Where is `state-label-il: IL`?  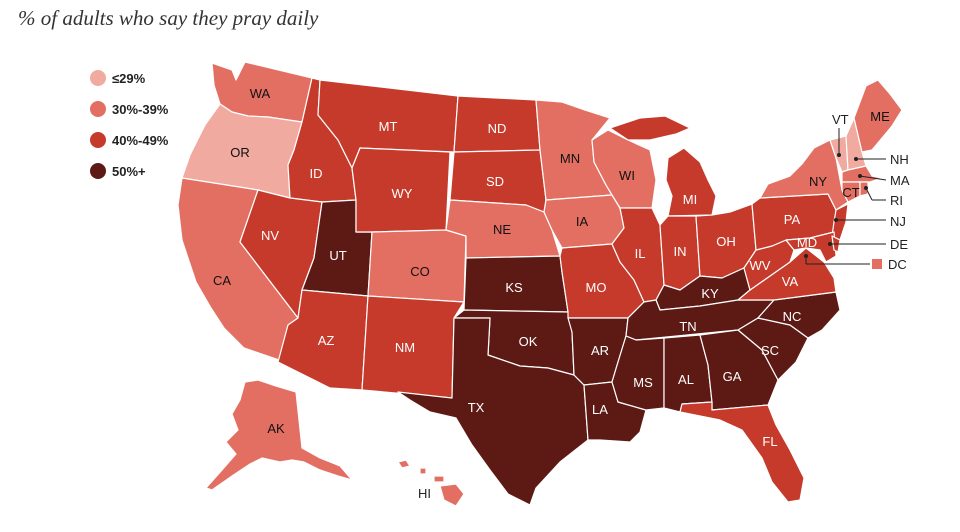
state-label-il: IL is located at coordinates (640, 253).